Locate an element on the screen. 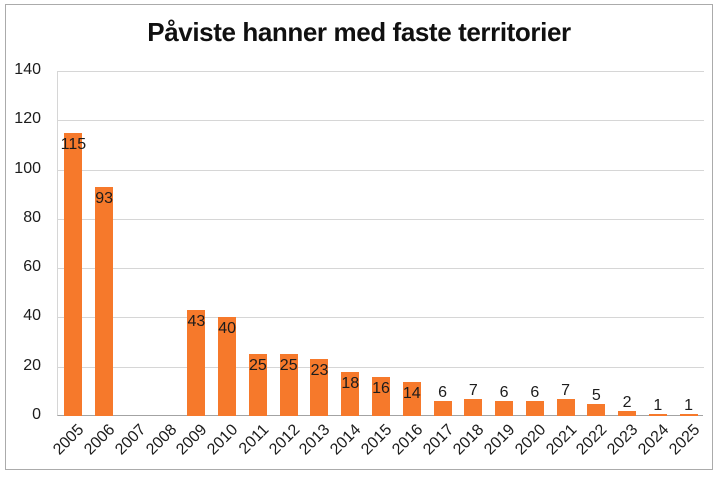 The image size is (720, 481). bar-2011 is located at coordinates (257, 385).